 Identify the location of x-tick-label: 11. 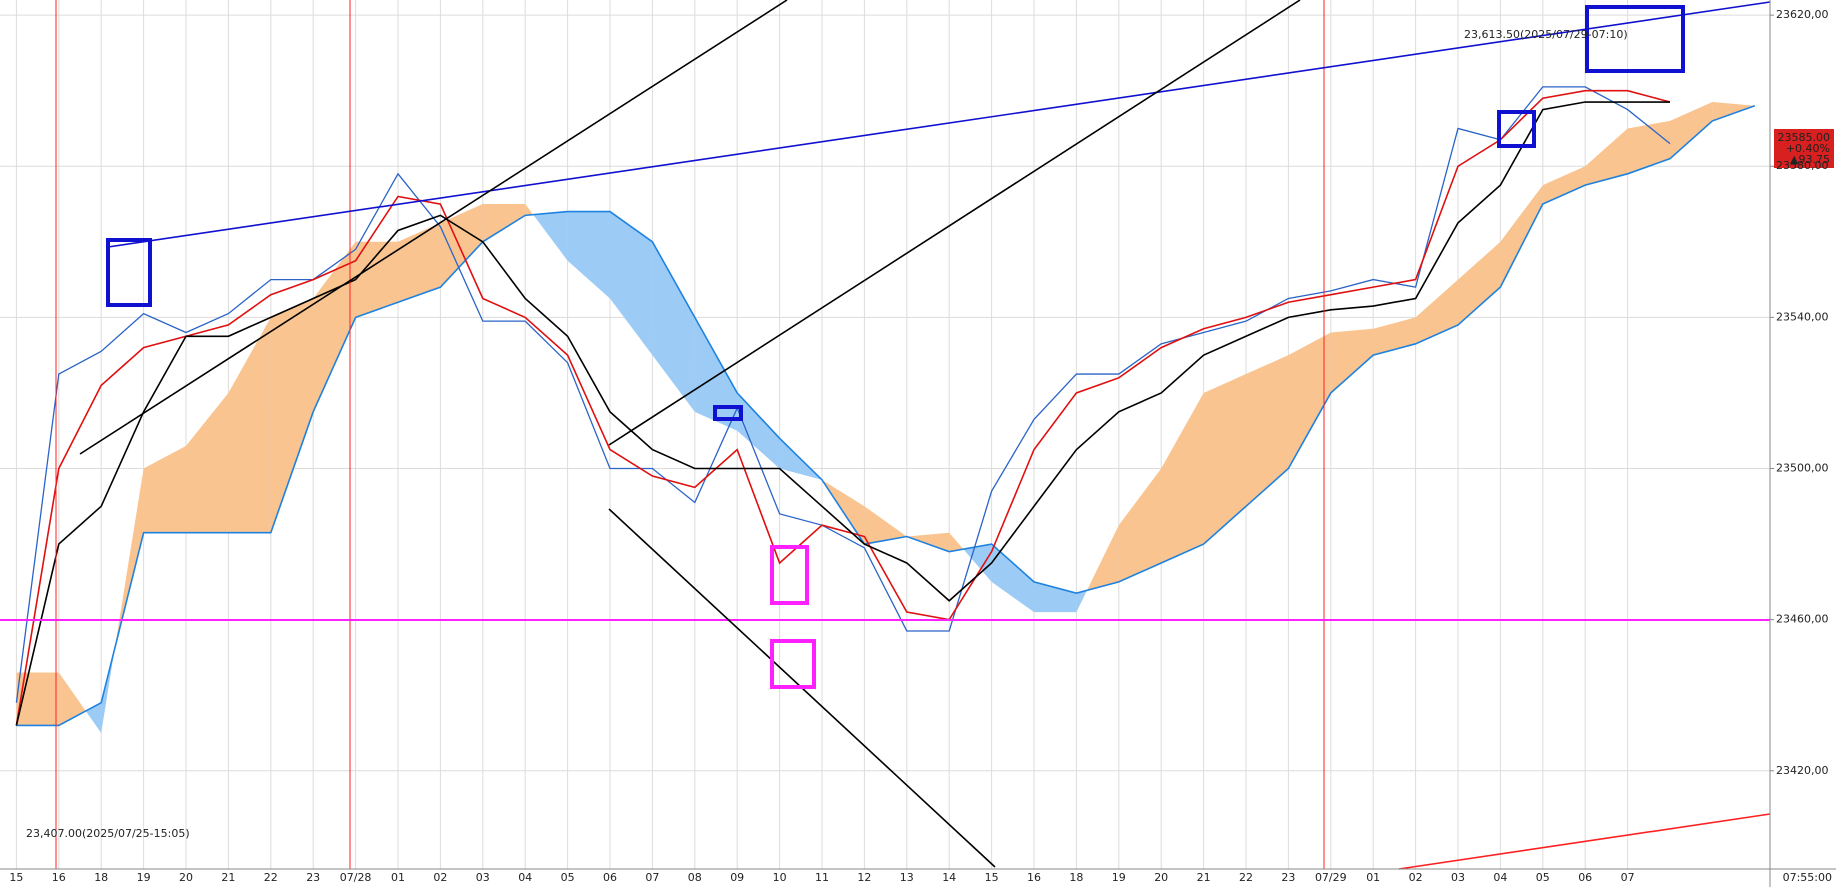
(822, 877).